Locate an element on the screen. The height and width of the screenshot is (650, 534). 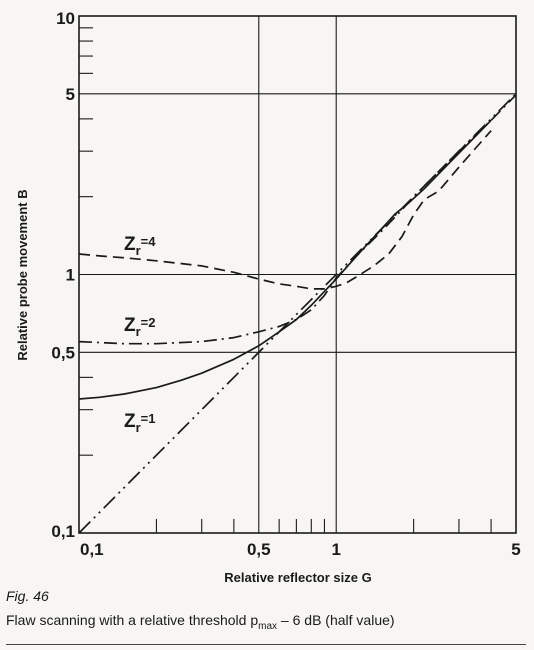
annotation-zr-1: Zr=1 is located at coordinates (140, 423).